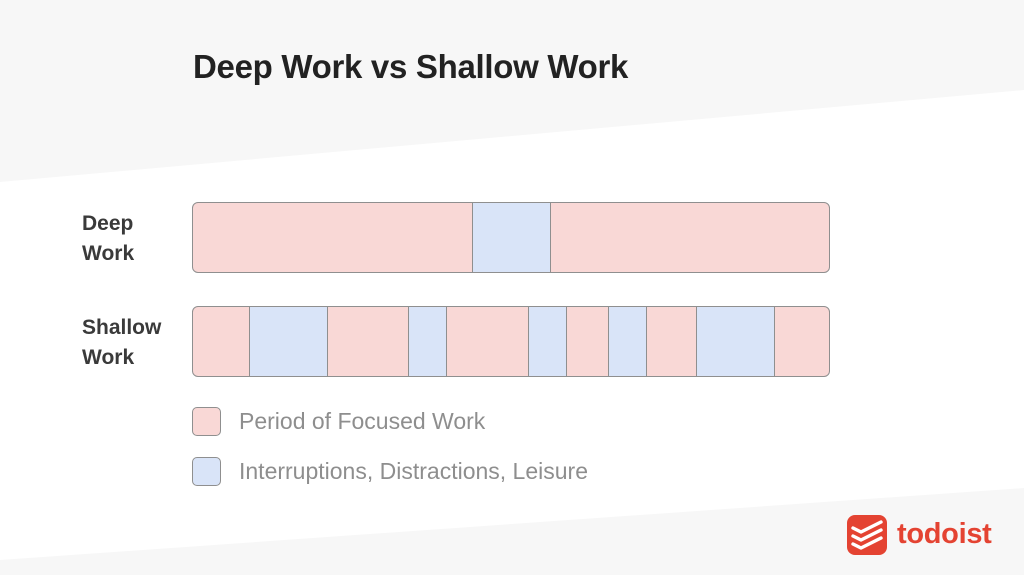  Describe the element at coordinates (413, 471) in the screenshot. I see `legend-label-interruption: Interruptions, Distractions, Leisure` at that location.